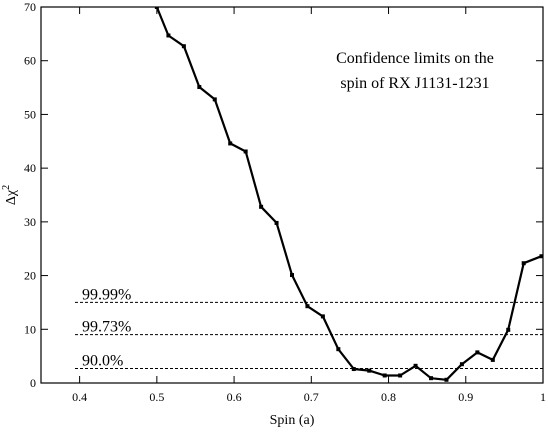 Image resolution: width=548 pixels, height=433 pixels. I want to click on y-tick-label: 60, so click(30, 61).